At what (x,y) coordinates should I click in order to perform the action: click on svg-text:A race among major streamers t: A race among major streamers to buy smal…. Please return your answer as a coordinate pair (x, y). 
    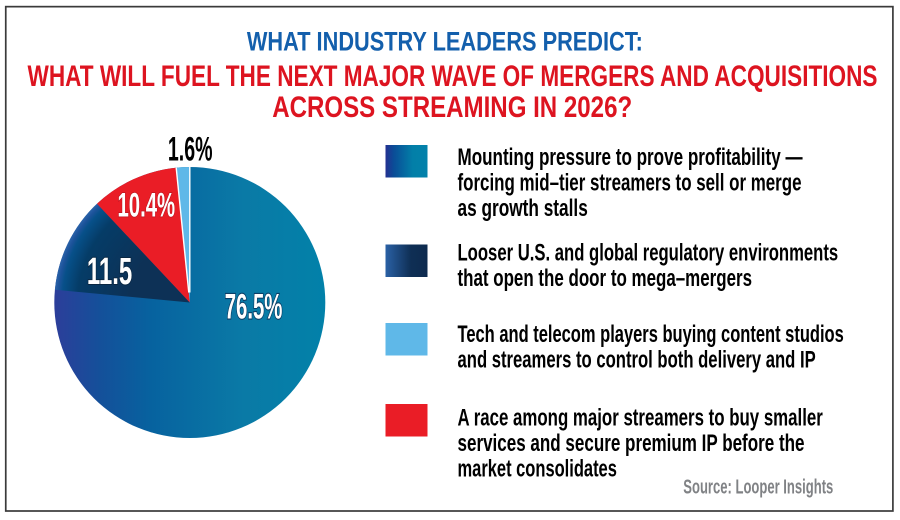
    Looking at the image, I should click on (641, 417).